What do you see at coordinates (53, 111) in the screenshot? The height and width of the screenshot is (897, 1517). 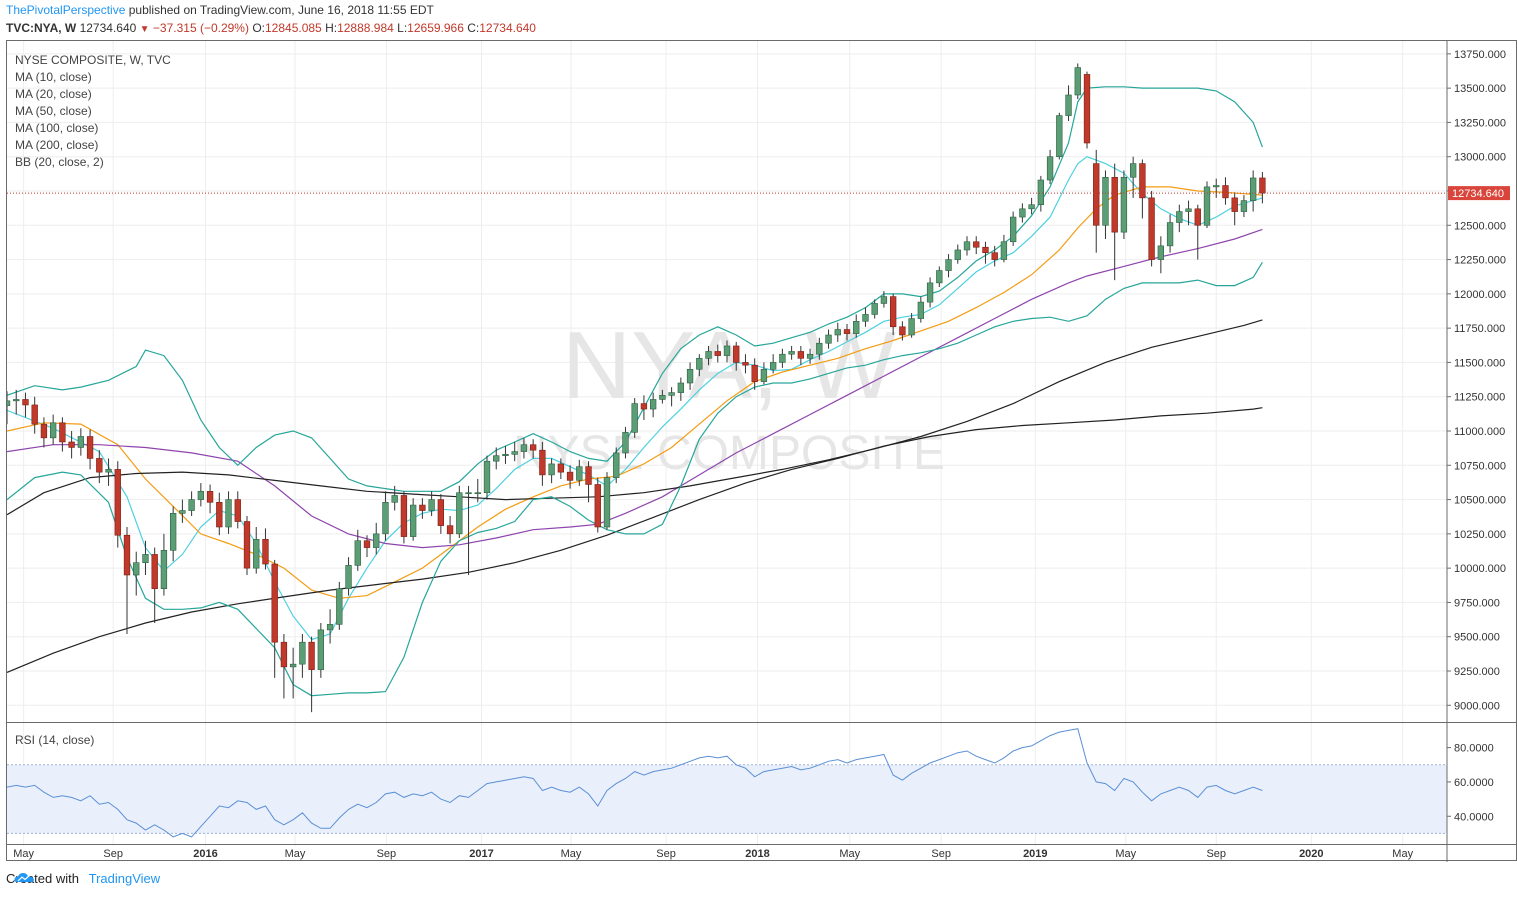 I see `legend-ma50: MA (50, close)` at bounding box center [53, 111].